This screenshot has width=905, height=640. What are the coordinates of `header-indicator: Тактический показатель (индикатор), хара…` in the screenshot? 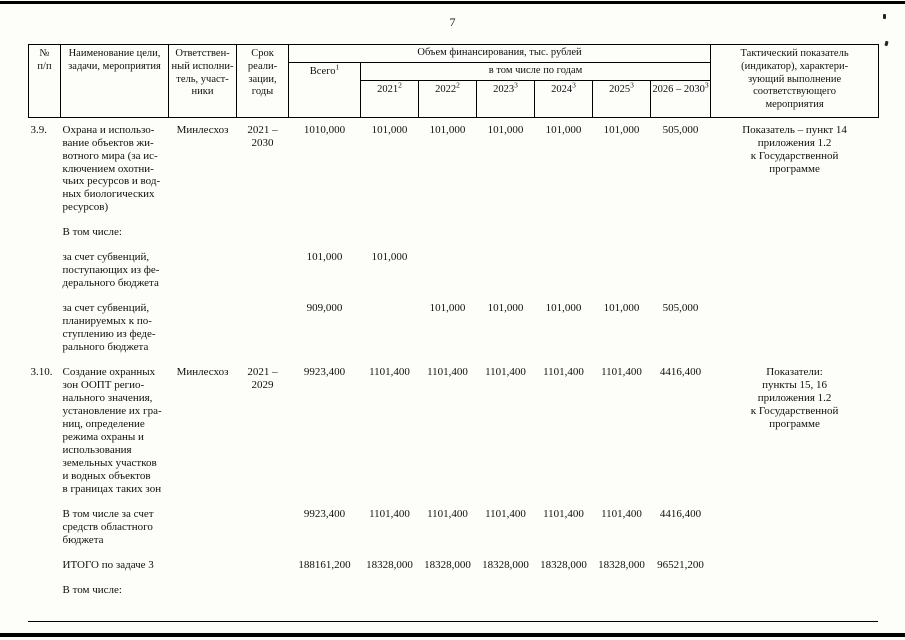 It's located at (795, 81).